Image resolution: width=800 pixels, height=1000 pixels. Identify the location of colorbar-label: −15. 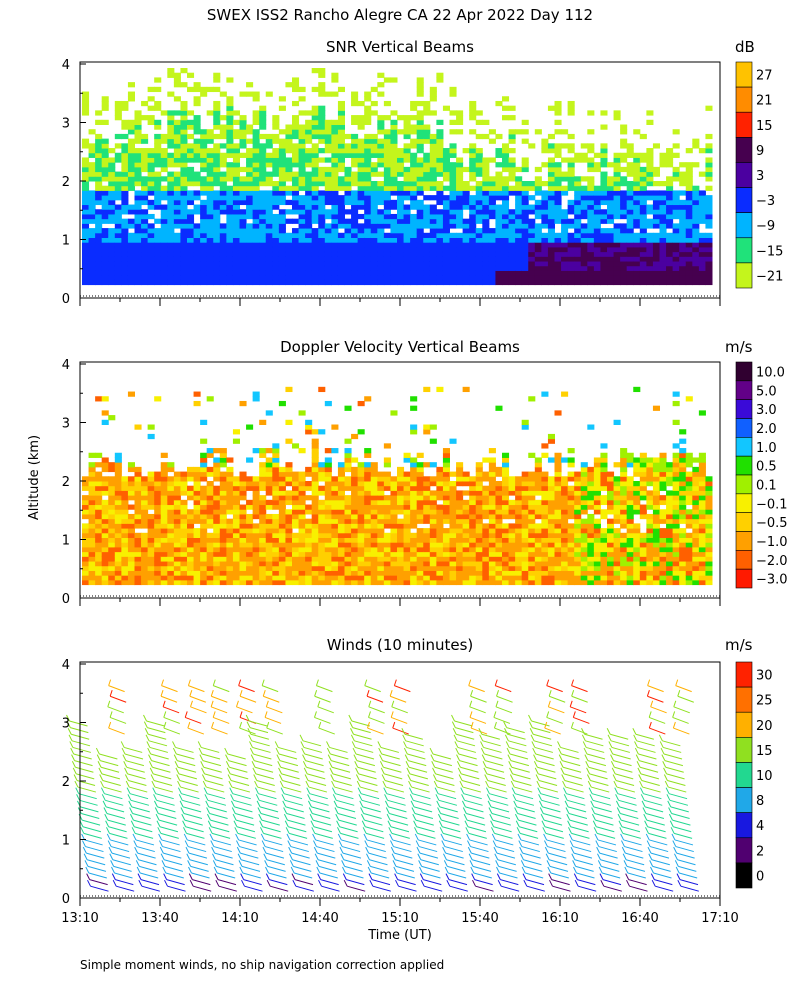
(769, 251).